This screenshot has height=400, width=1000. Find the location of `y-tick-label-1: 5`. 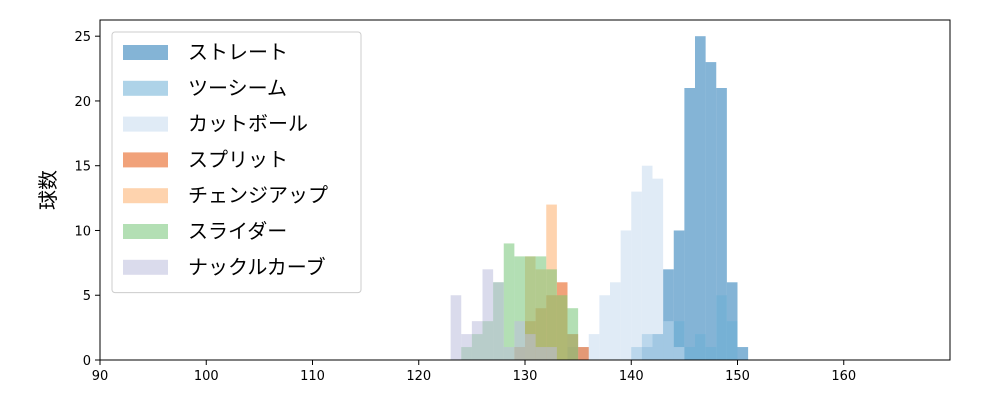

y-tick-label-1: 5 is located at coordinates (87, 296).